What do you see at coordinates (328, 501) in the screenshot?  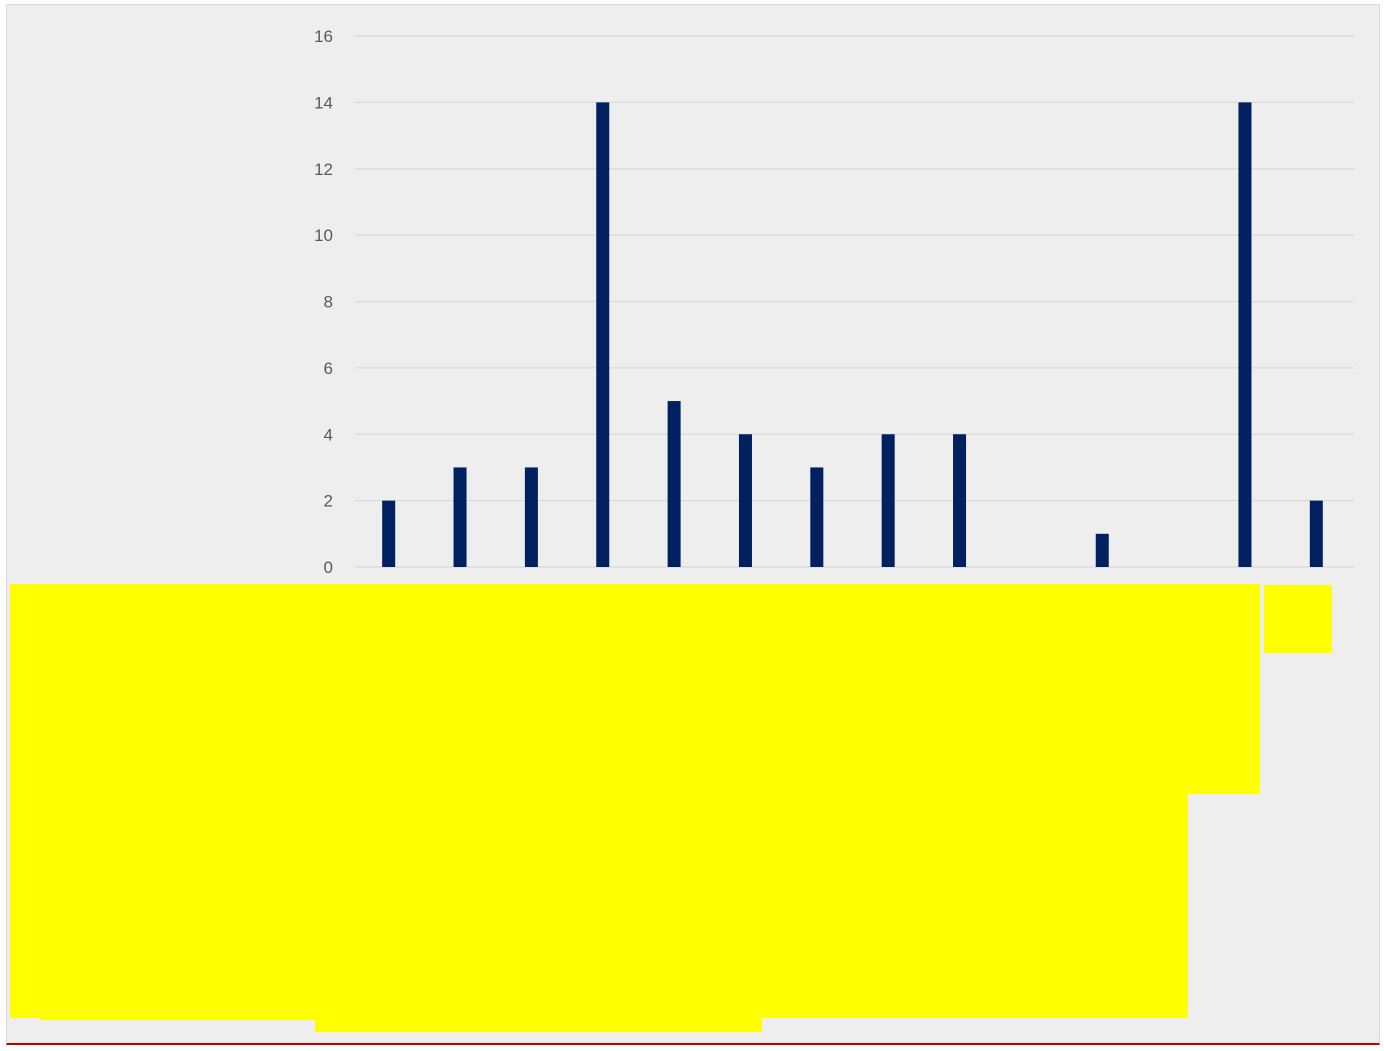 I see `y-tick-label-2: 2` at bounding box center [328, 501].